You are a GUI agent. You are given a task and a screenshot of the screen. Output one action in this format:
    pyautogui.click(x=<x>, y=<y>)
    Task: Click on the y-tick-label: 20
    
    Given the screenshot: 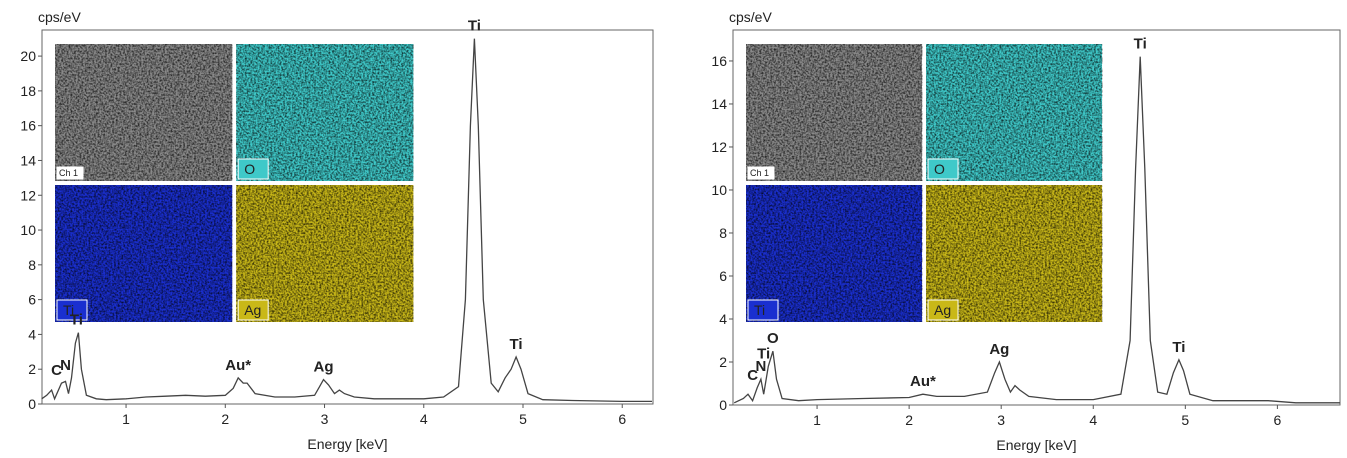 What is the action you would take?
    pyautogui.click(x=28, y=56)
    